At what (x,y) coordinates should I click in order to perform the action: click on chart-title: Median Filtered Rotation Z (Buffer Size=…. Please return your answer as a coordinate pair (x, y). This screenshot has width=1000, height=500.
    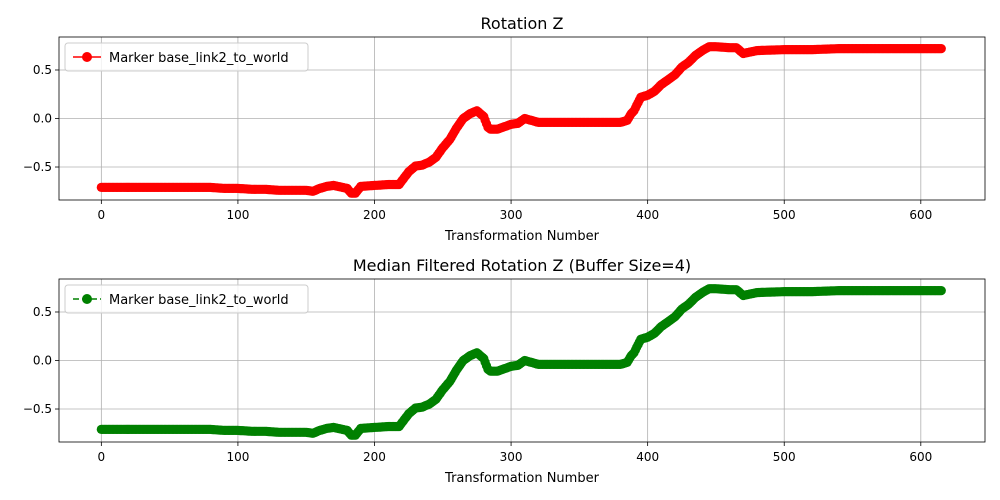
    Looking at the image, I should click on (522, 265).